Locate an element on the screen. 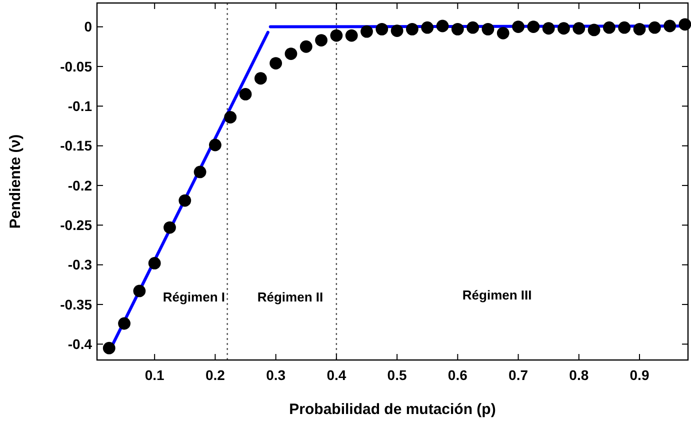 The height and width of the screenshot is (431, 691). x-tick-label: 0.6 is located at coordinates (458, 375).